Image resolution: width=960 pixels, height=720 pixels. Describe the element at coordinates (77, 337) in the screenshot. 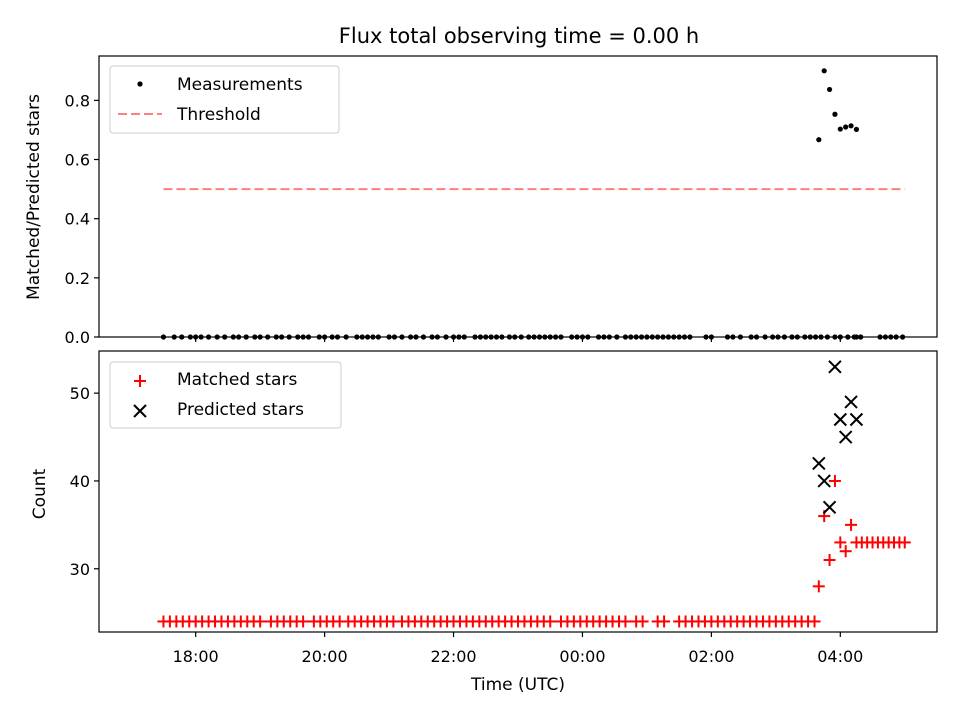

I see `ratio-ytick-label: 0.0` at that location.